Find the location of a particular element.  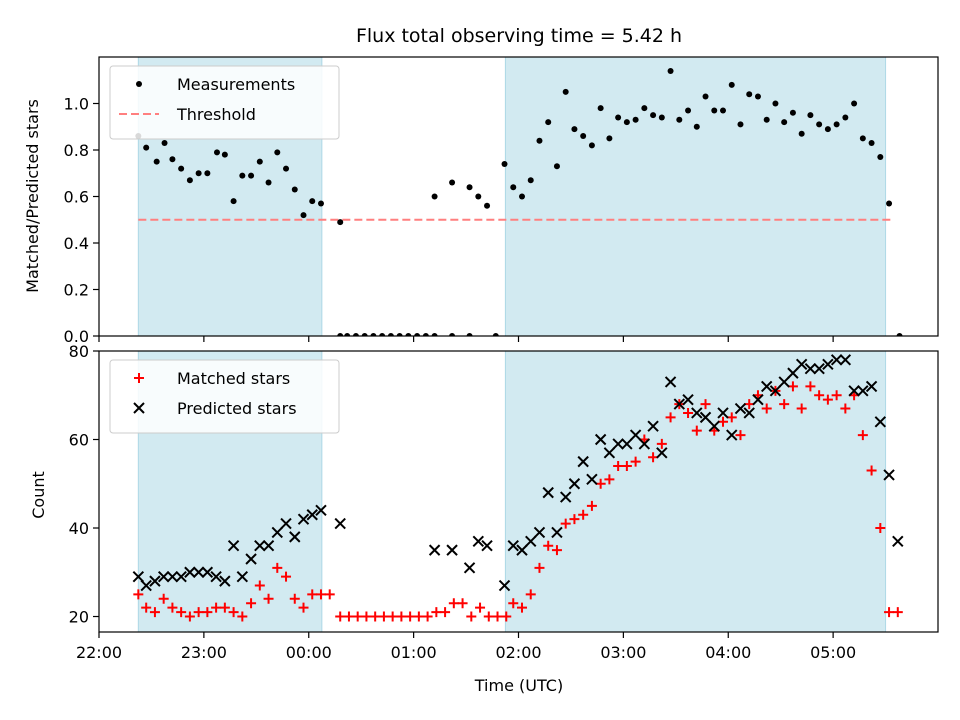

x-tick-label: 23:00 is located at coordinates (204, 652).